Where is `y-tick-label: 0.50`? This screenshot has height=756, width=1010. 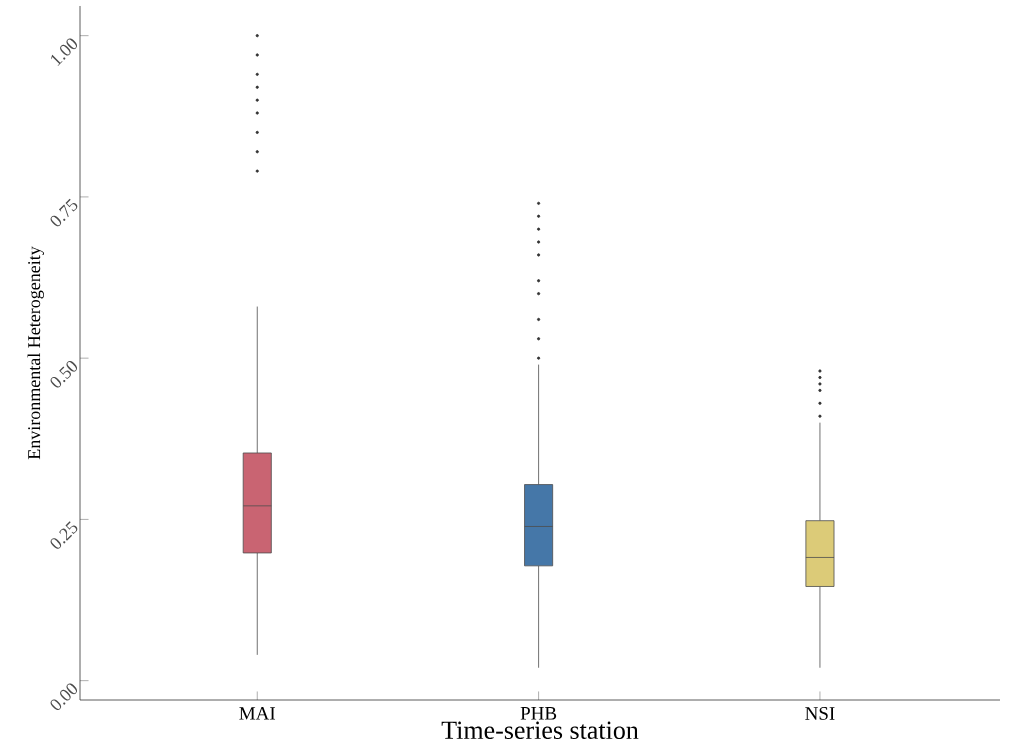
y-tick-label: 0.50 is located at coordinates (64, 374).